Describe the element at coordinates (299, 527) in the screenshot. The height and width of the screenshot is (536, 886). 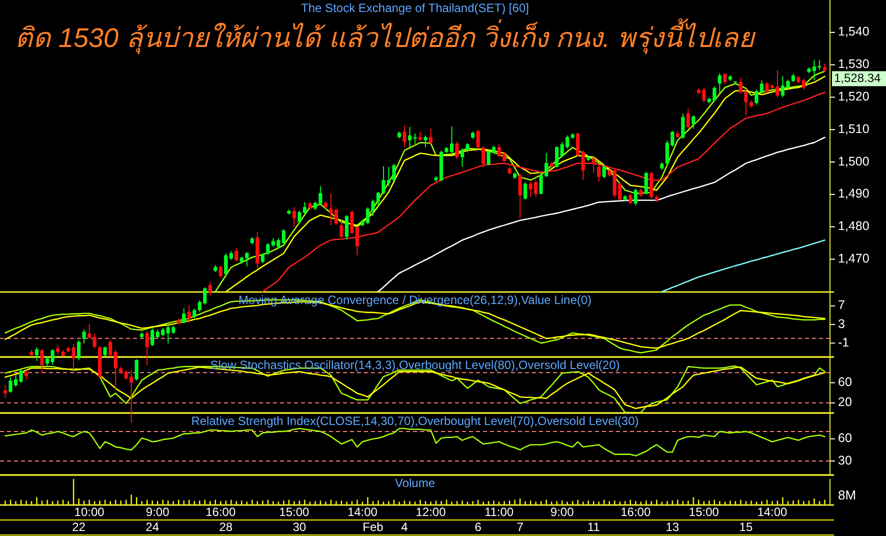
I see `x-tick-label: 30` at that location.